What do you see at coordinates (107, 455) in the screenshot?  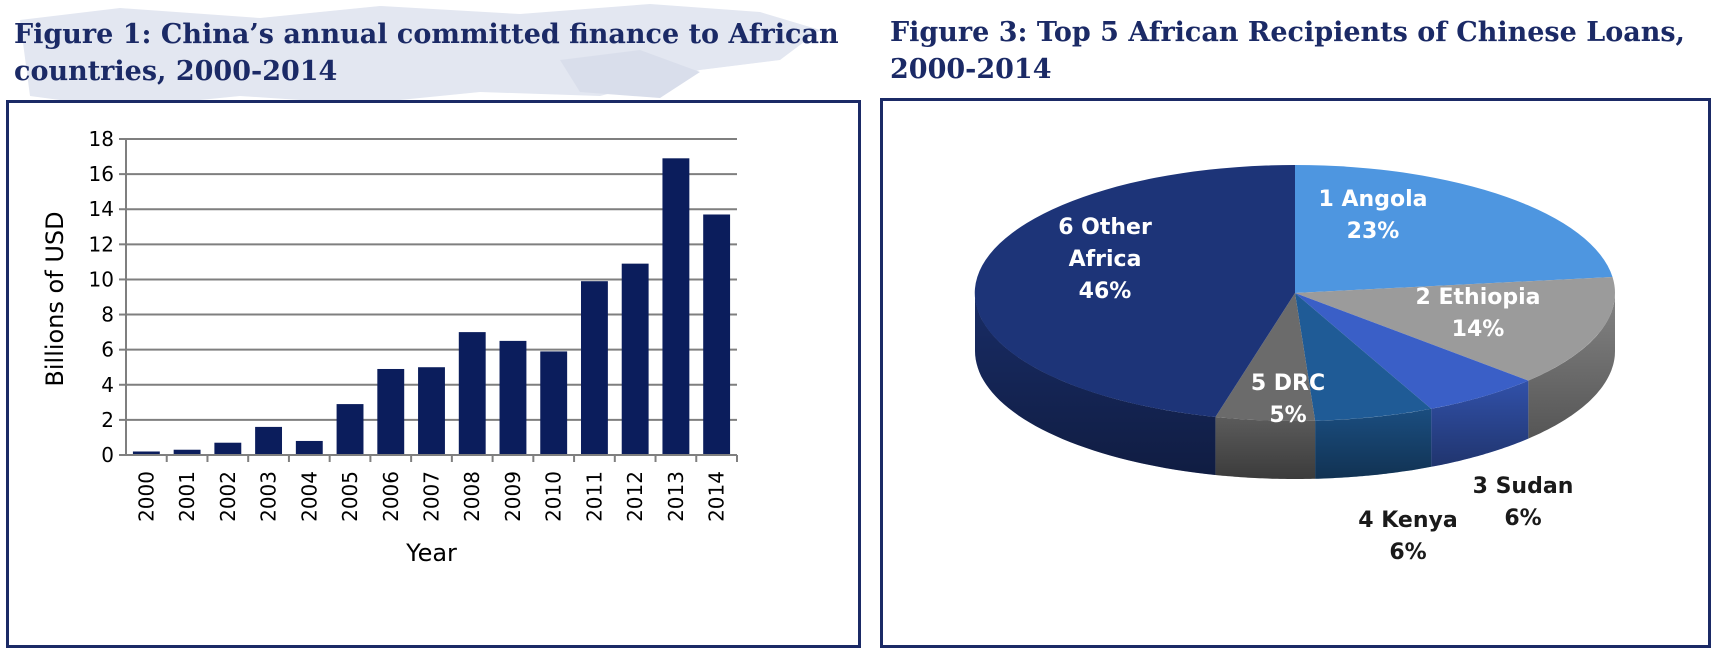 I see `y-tick-label: 0` at bounding box center [107, 455].